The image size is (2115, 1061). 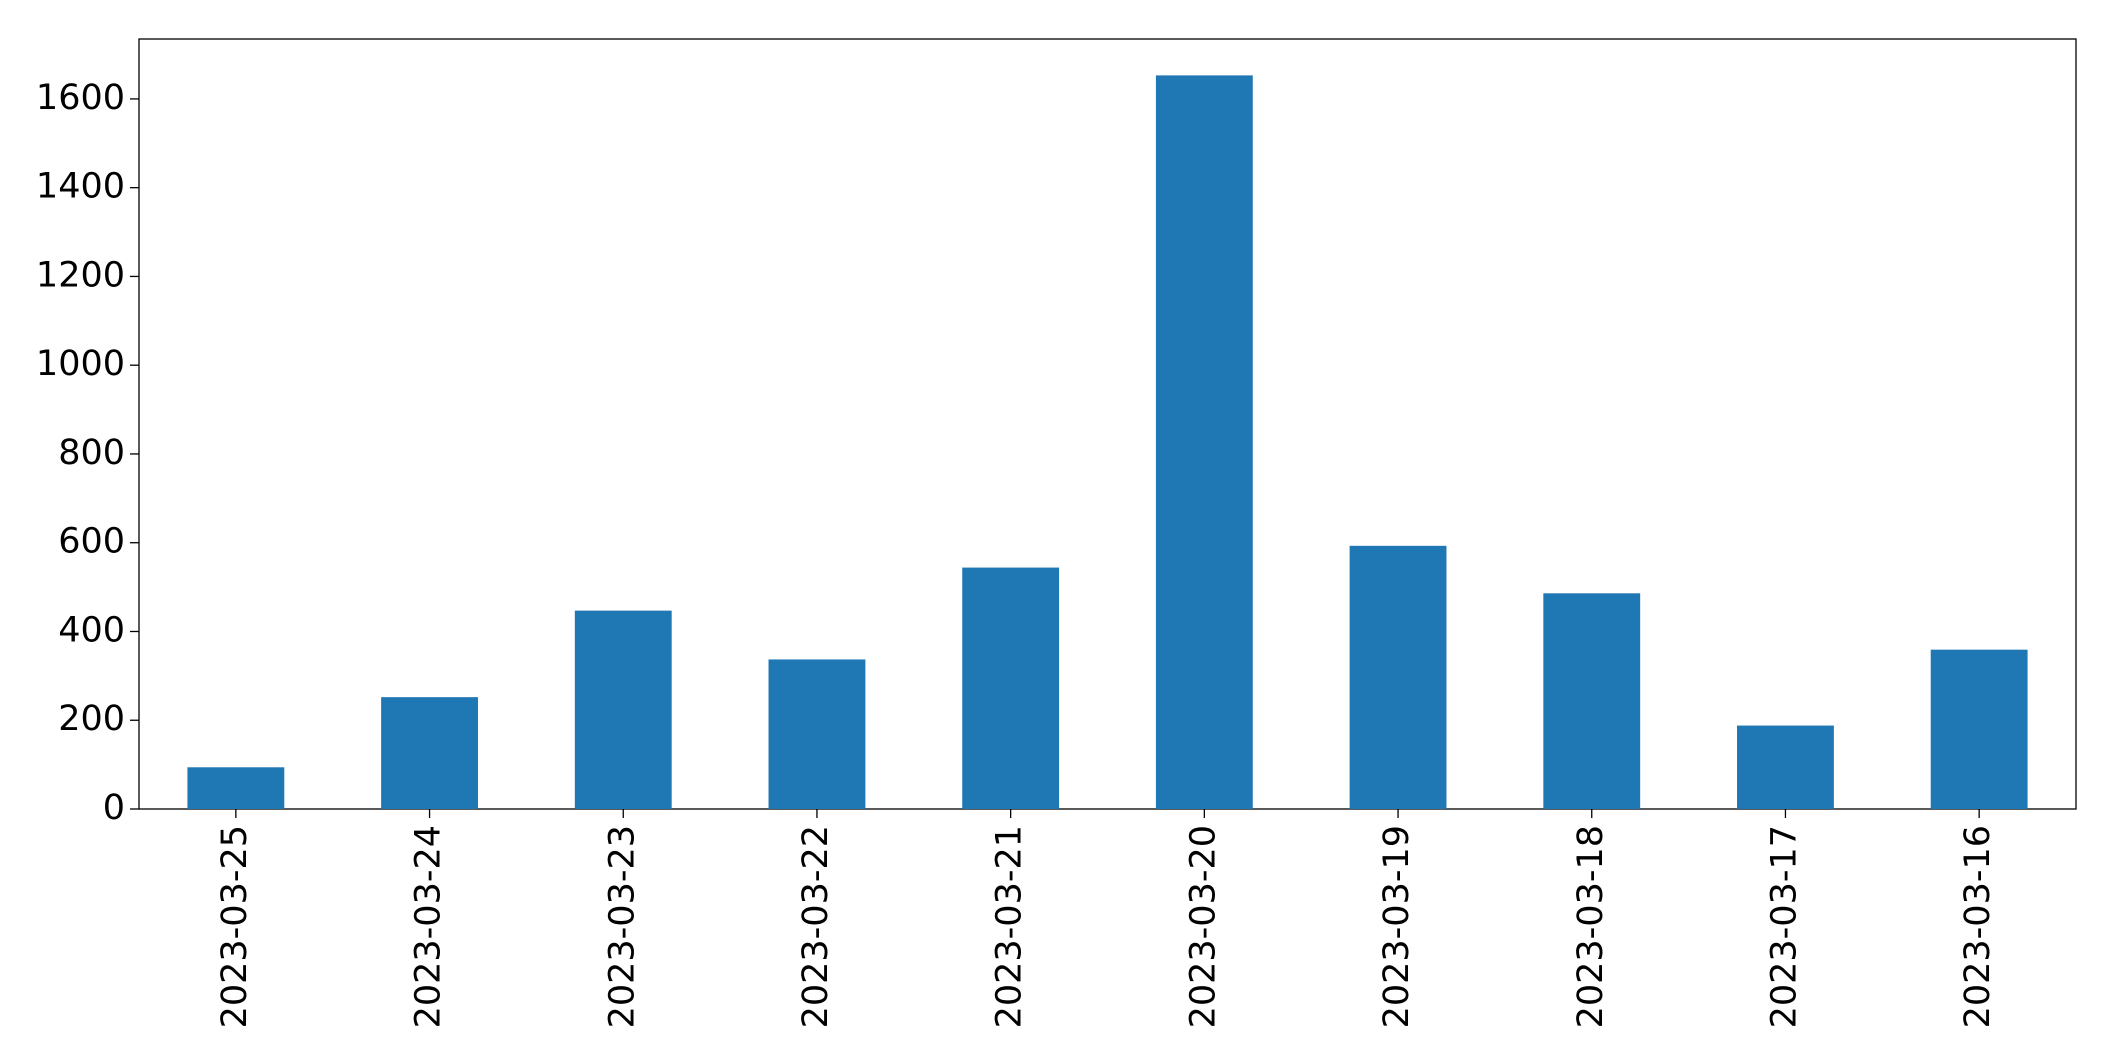 I want to click on x-tick-label: 2023-03-16, so click(x=1978, y=926).